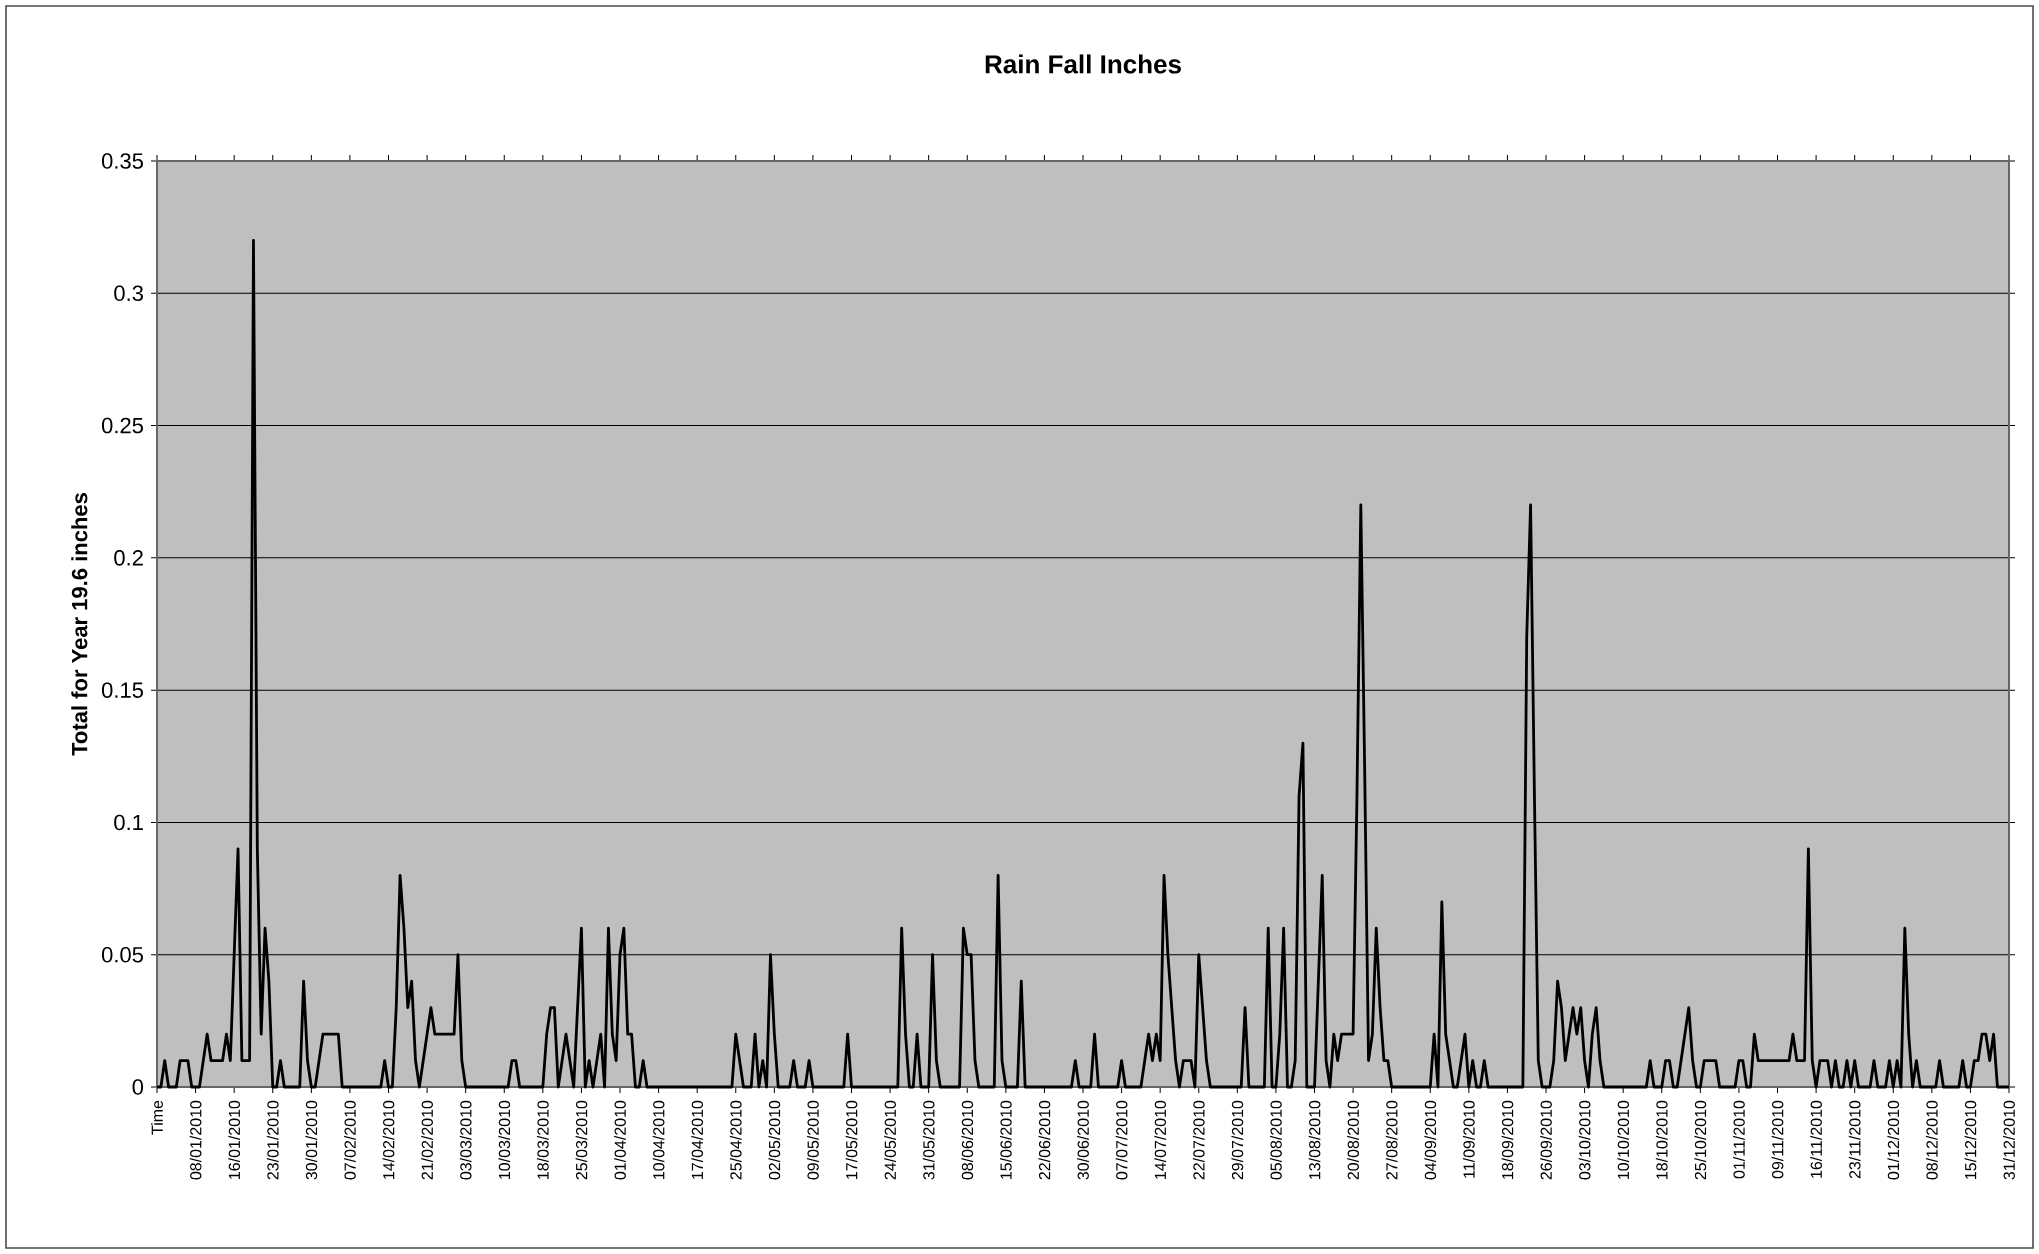 Image resolution: width=2039 pixels, height=1254 pixels. I want to click on x-tick-label: 22/07/2010, so click(1198, 1140).